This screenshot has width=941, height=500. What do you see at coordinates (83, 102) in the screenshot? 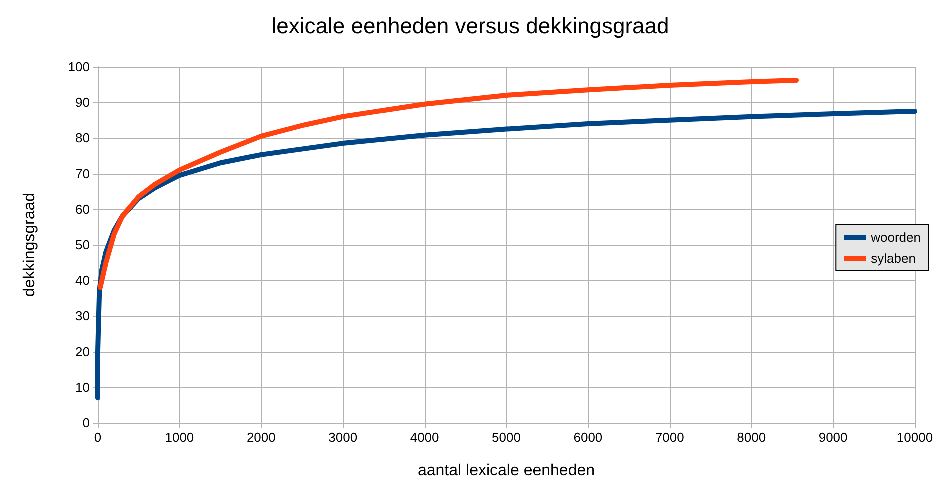
I see `y-tick-label: 90` at bounding box center [83, 102].